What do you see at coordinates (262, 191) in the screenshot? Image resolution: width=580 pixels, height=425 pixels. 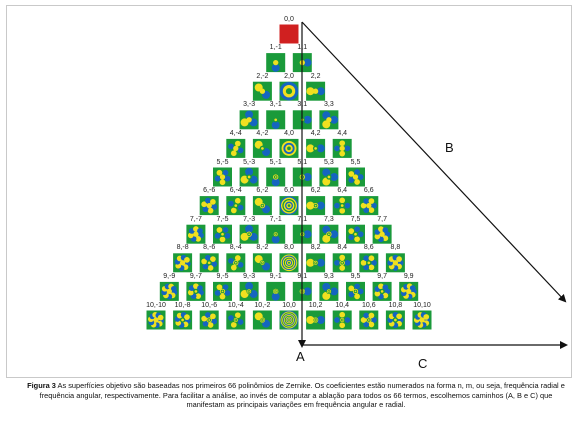 I see `coefficient-label: 6,-2` at bounding box center [262, 191].